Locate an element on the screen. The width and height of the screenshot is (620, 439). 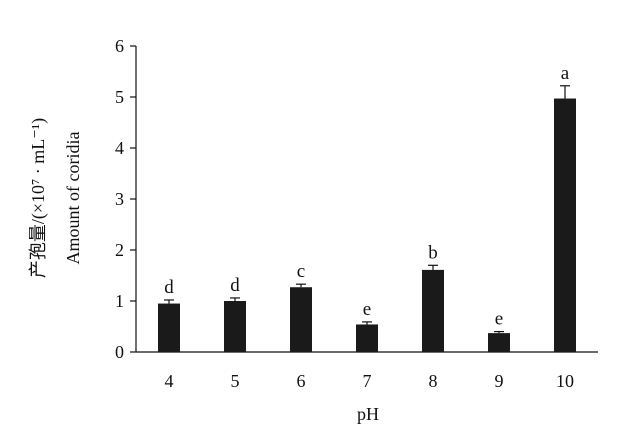
x-tick-label: 10 is located at coordinates (565, 381).